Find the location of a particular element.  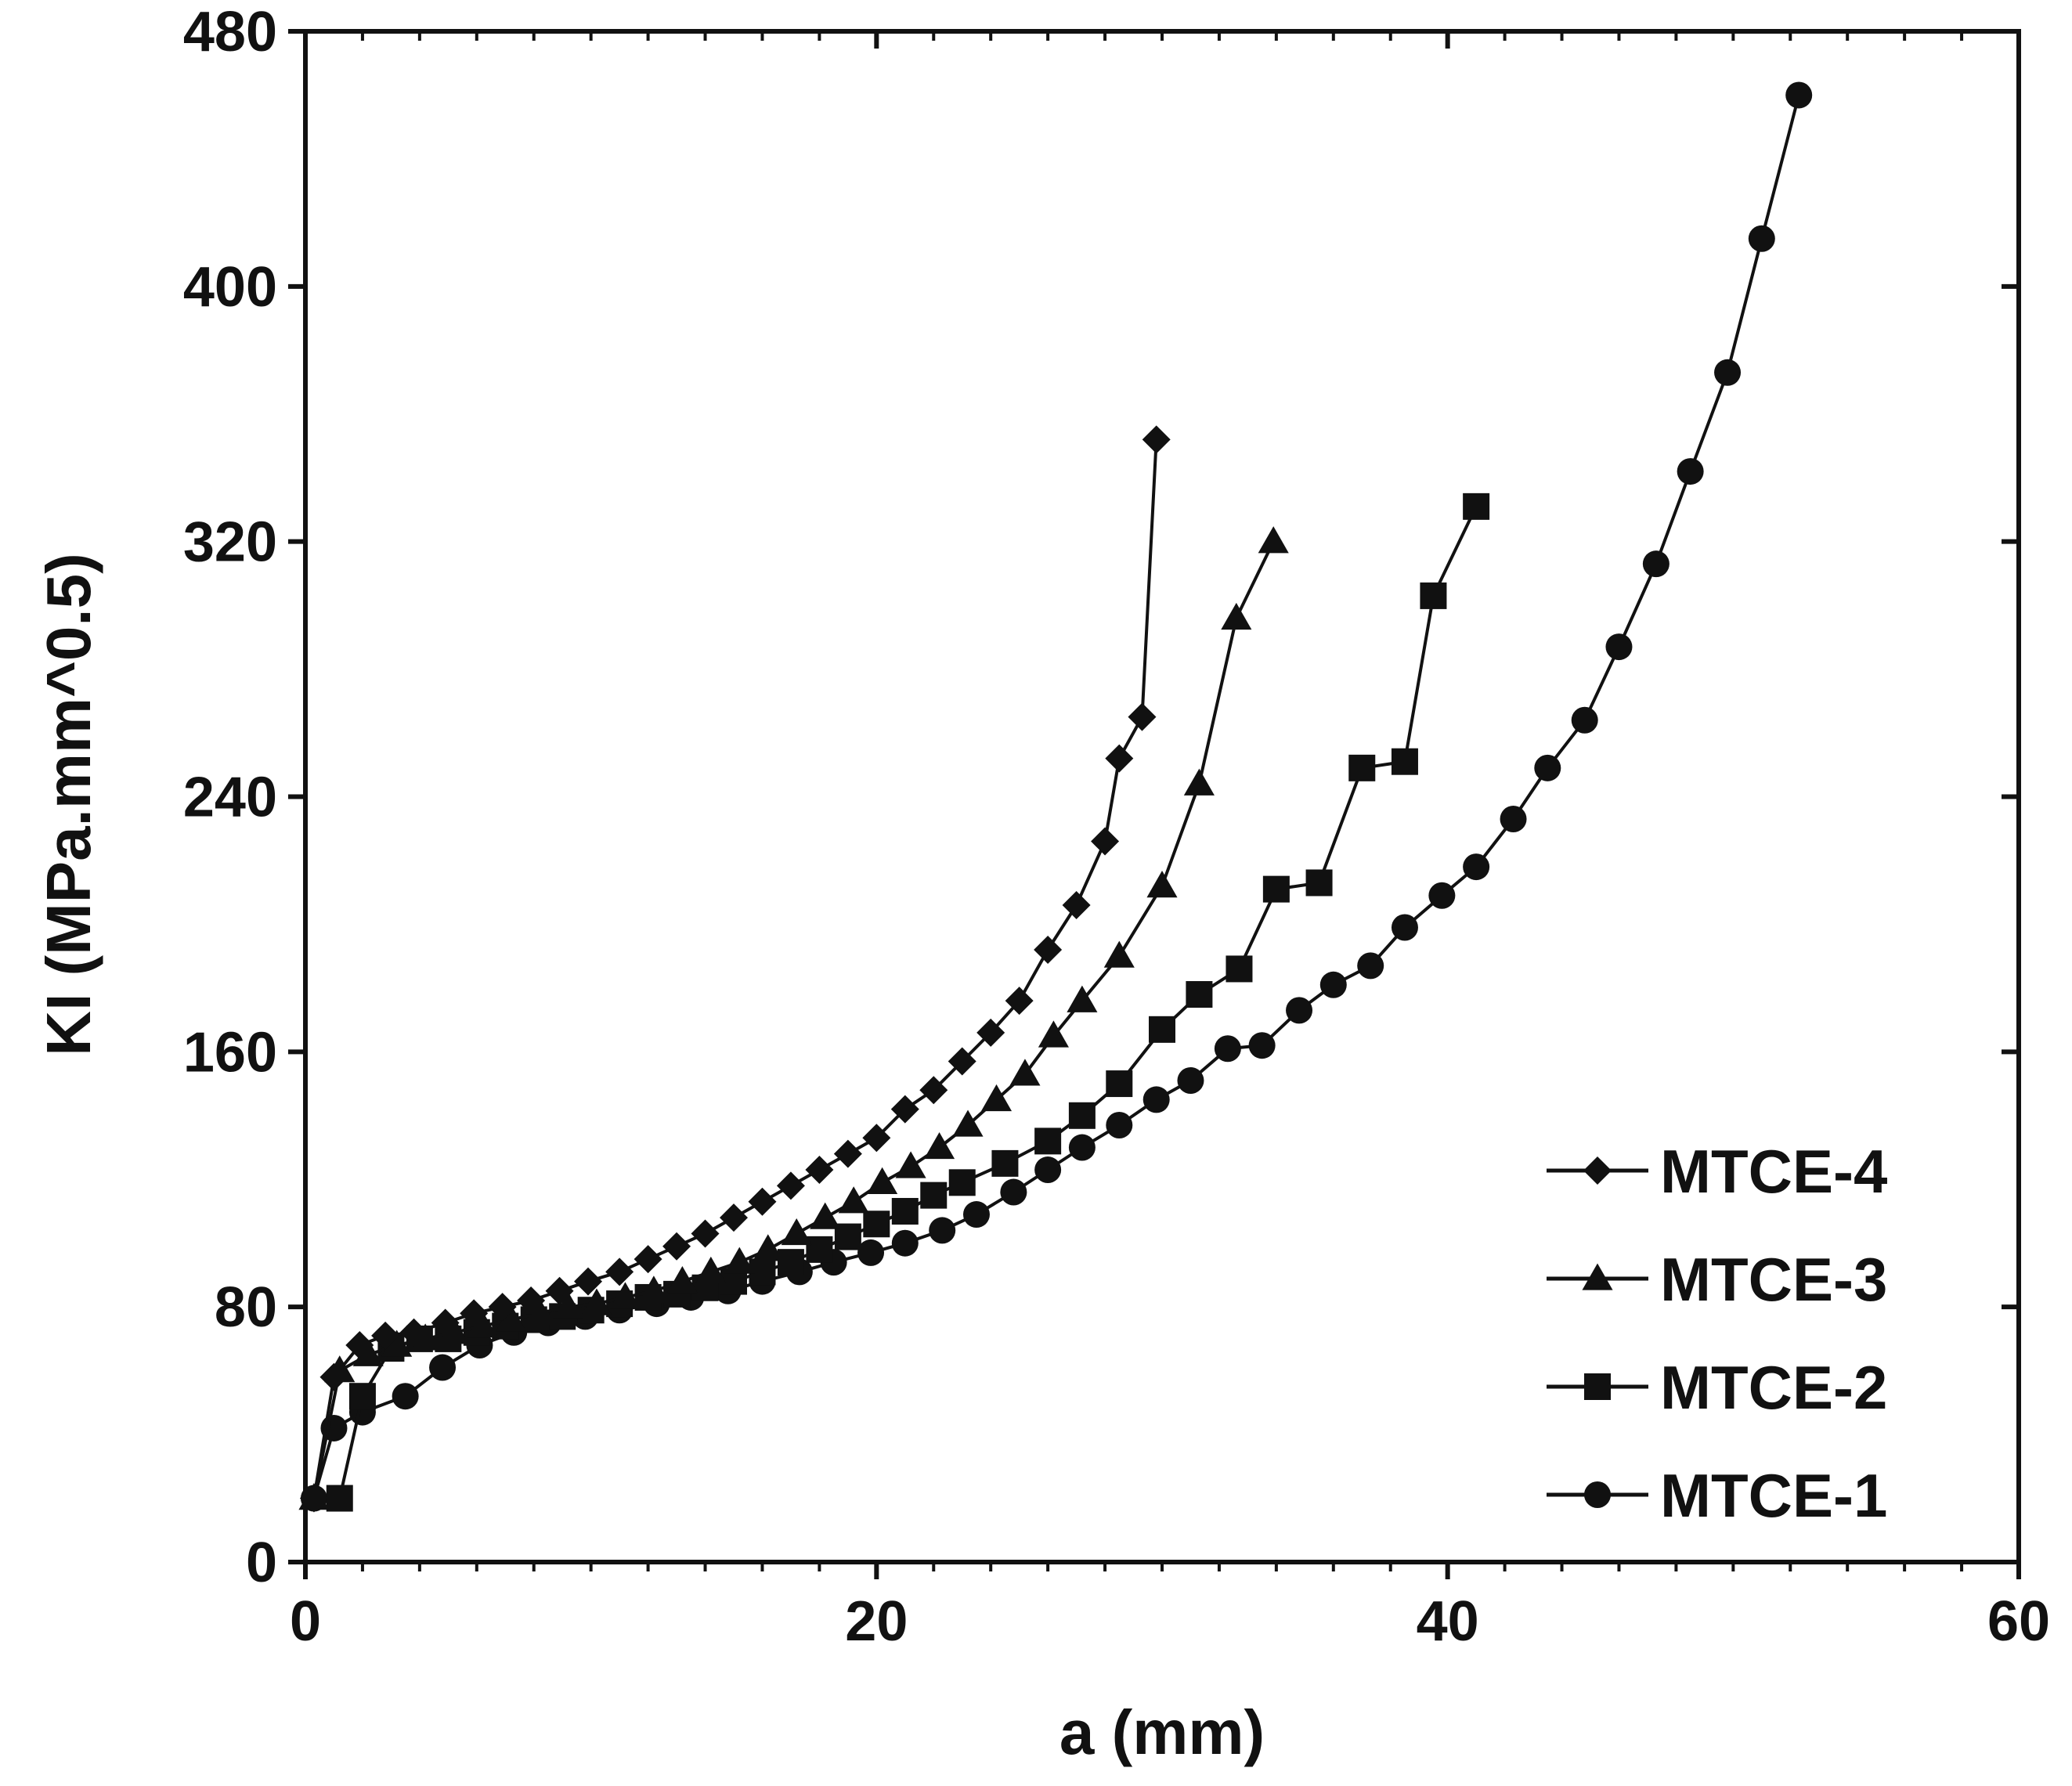

y-tick-label-4: 320 is located at coordinates (230, 542).